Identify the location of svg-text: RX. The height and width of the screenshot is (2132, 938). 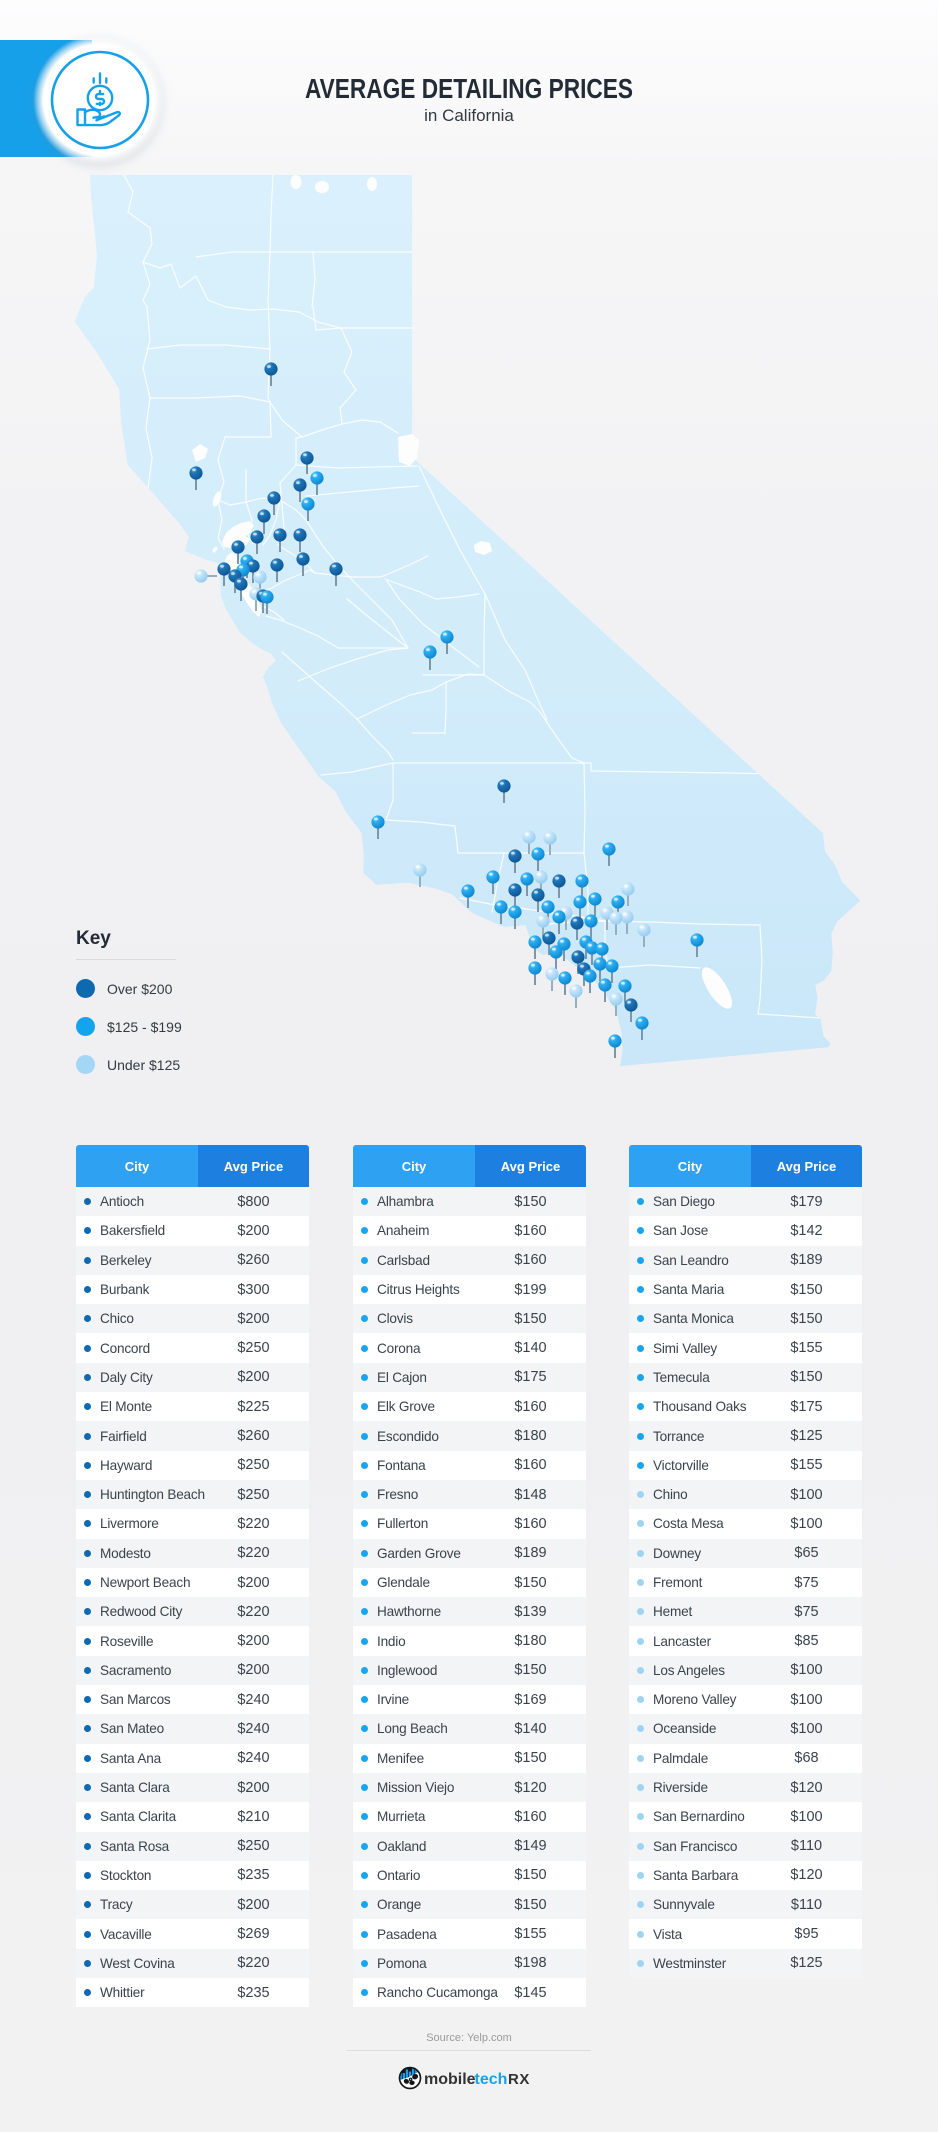
(519, 2079).